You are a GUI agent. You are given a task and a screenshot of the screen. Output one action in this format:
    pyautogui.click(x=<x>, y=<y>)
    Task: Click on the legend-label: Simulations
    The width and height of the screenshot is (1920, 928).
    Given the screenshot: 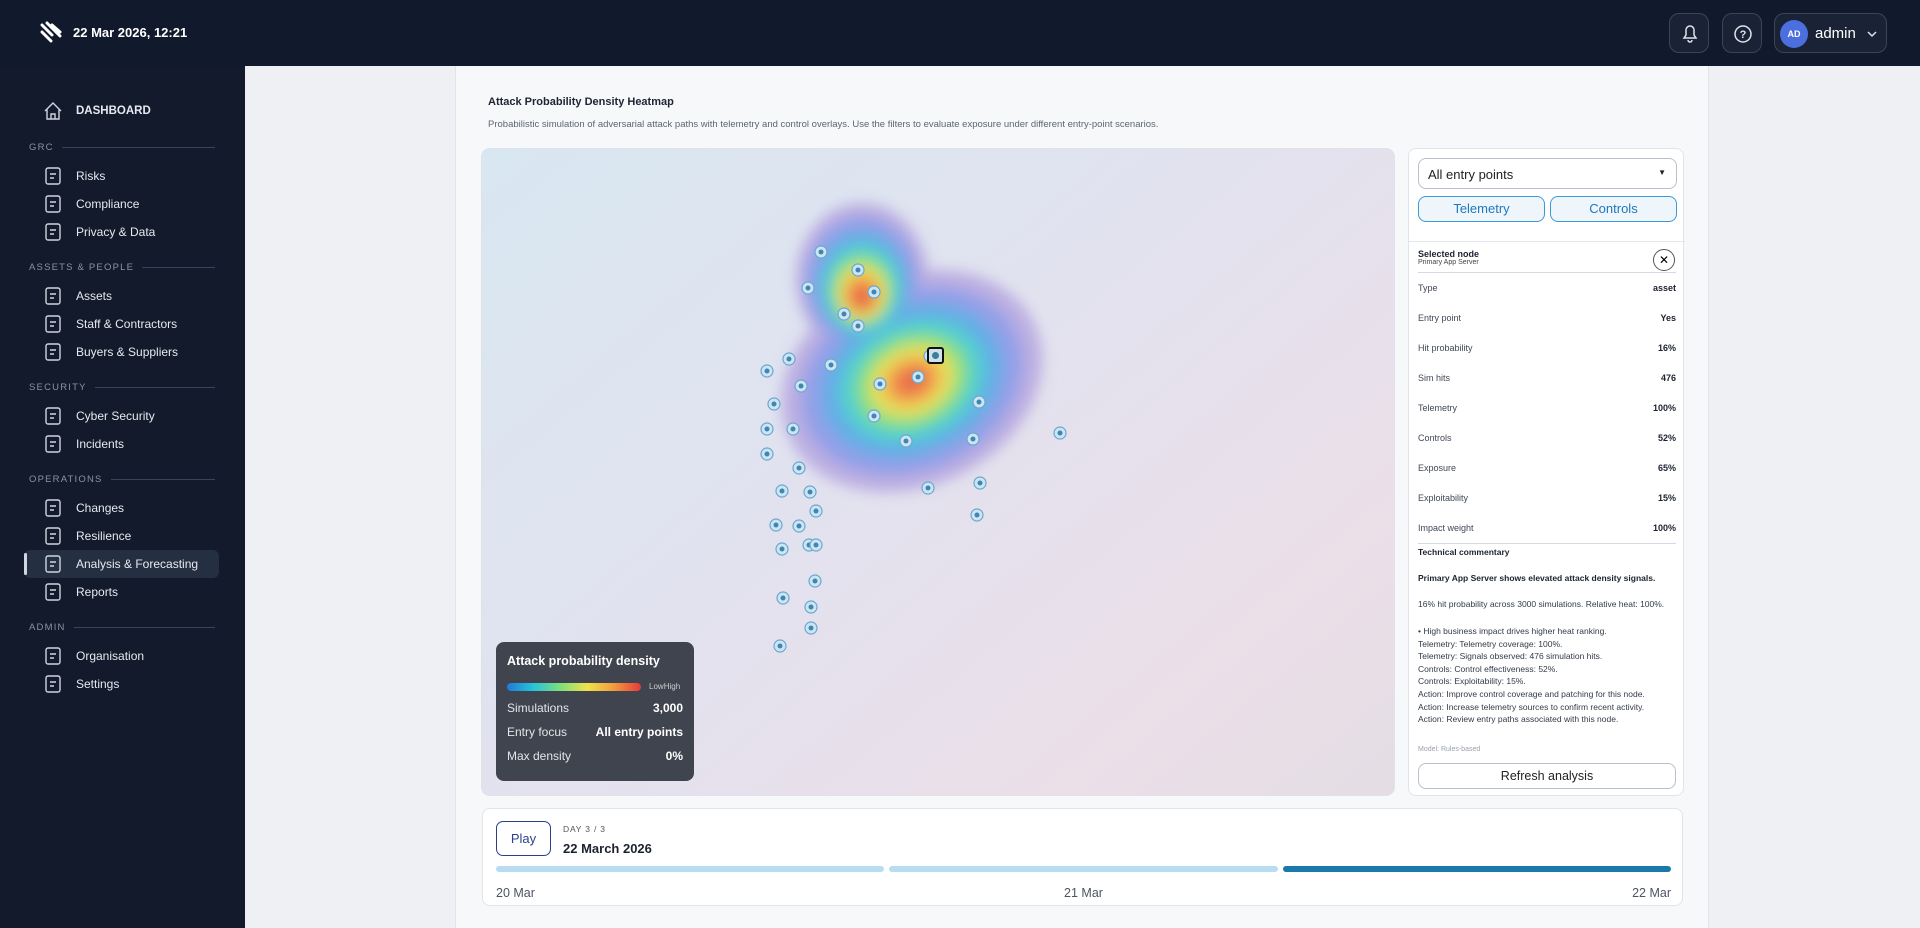 What is the action you would take?
    pyautogui.click(x=538, y=708)
    